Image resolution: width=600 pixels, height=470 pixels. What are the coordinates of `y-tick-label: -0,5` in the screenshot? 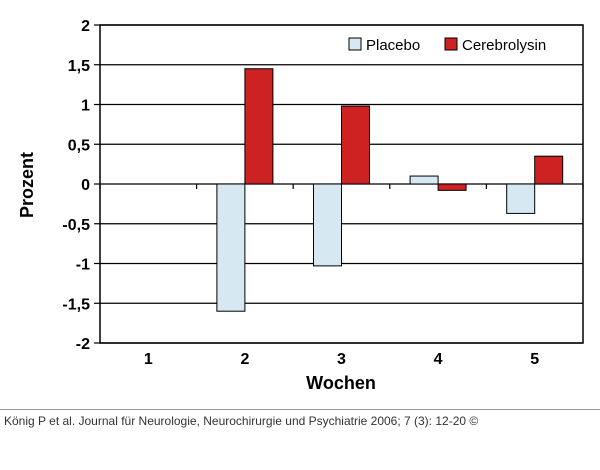 It's located at (76, 225).